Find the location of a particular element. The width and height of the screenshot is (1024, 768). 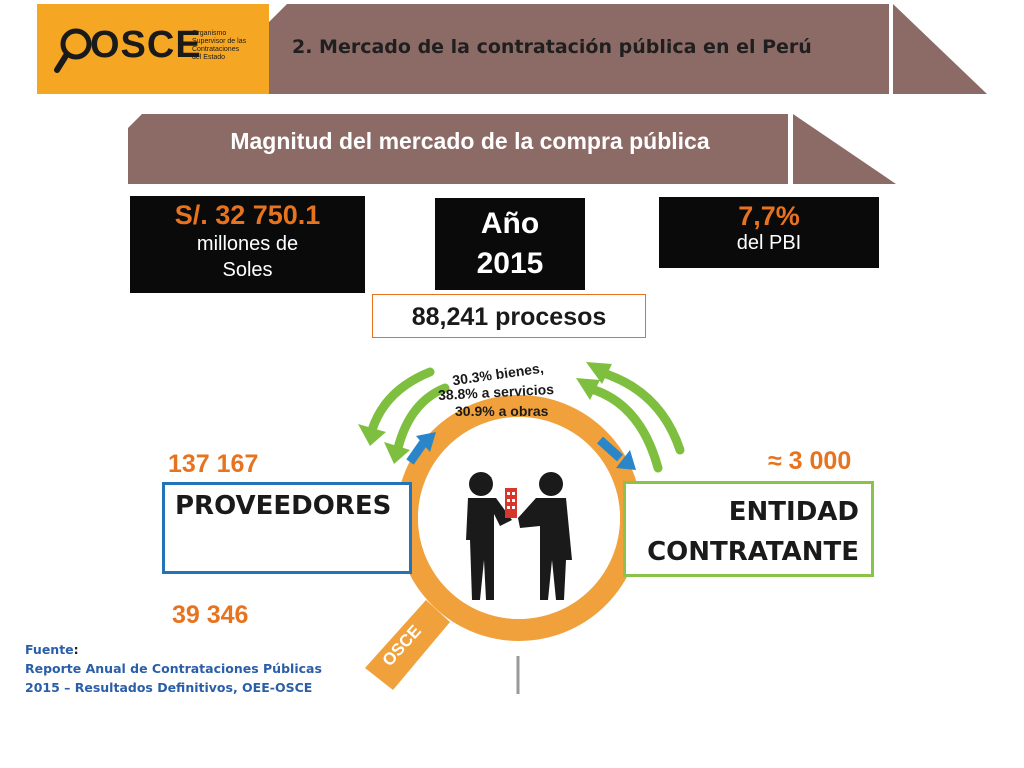

building-icon is located at coordinates (511, 503).